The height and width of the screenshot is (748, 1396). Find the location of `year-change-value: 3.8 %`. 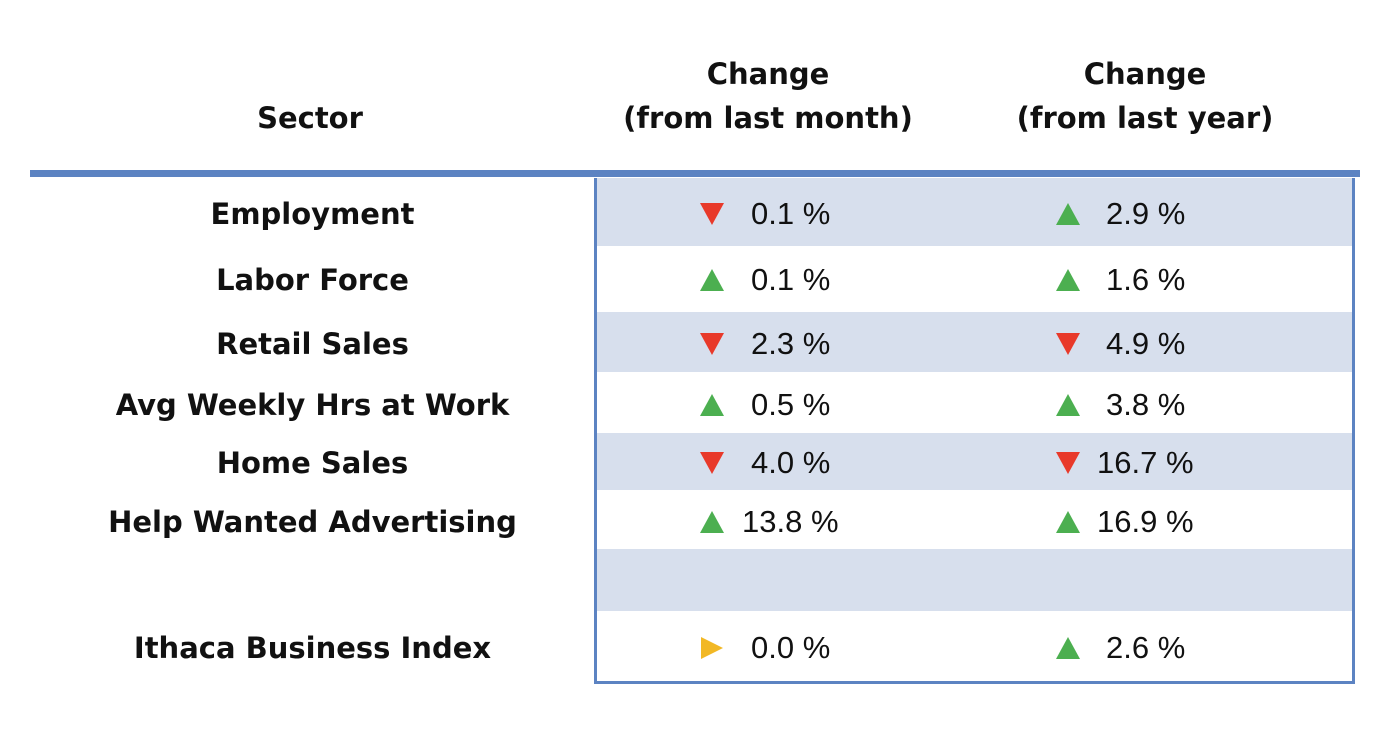

year-change-value: 3.8 % is located at coordinates (1146, 404).